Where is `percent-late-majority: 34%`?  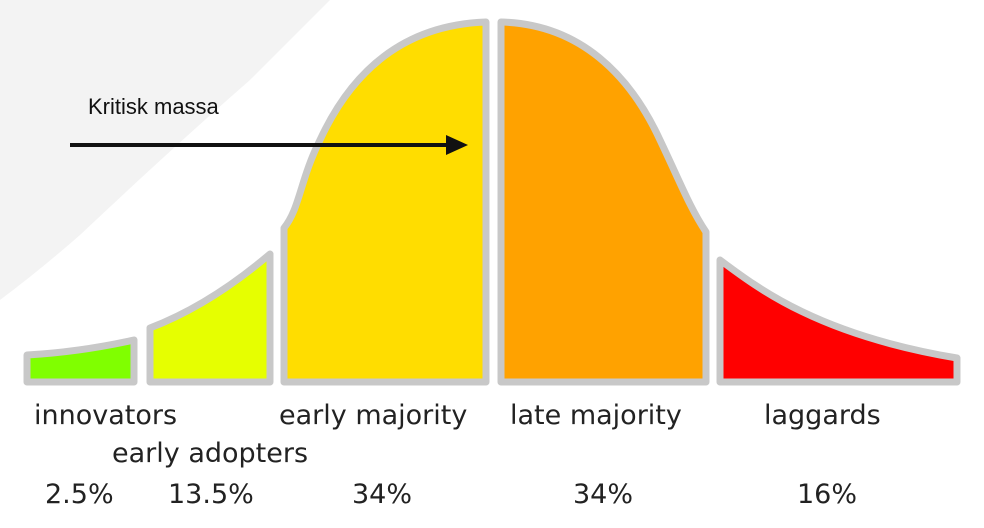
percent-late-majority: 34% is located at coordinates (603, 494).